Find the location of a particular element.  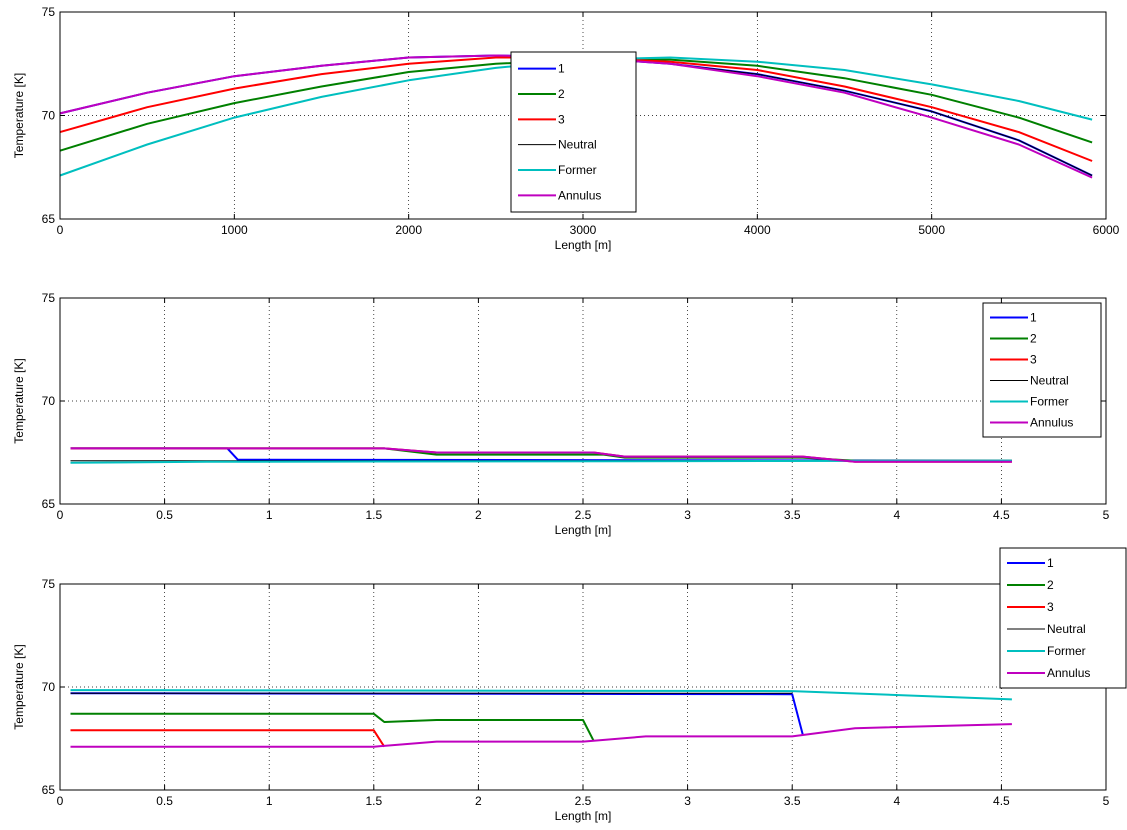

x-tick-label: 3000 is located at coordinates (583, 230).